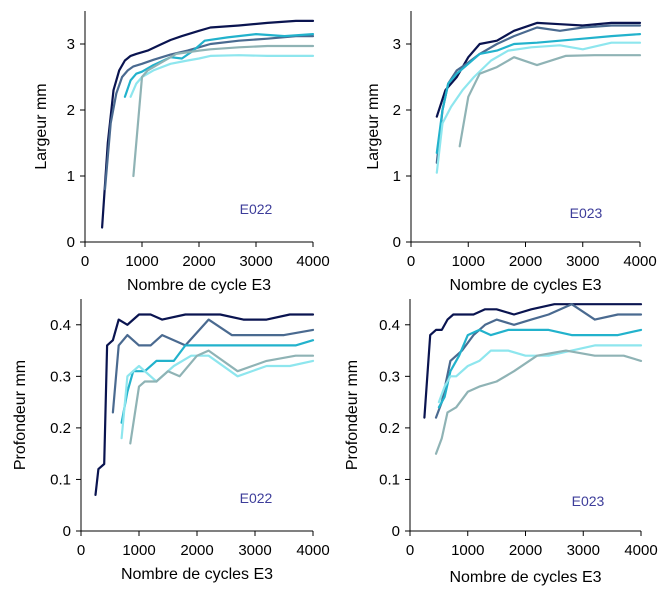  Describe the element at coordinates (199, 285) in the screenshot. I see `x-axis-title: Nombre de cycle E3` at that location.